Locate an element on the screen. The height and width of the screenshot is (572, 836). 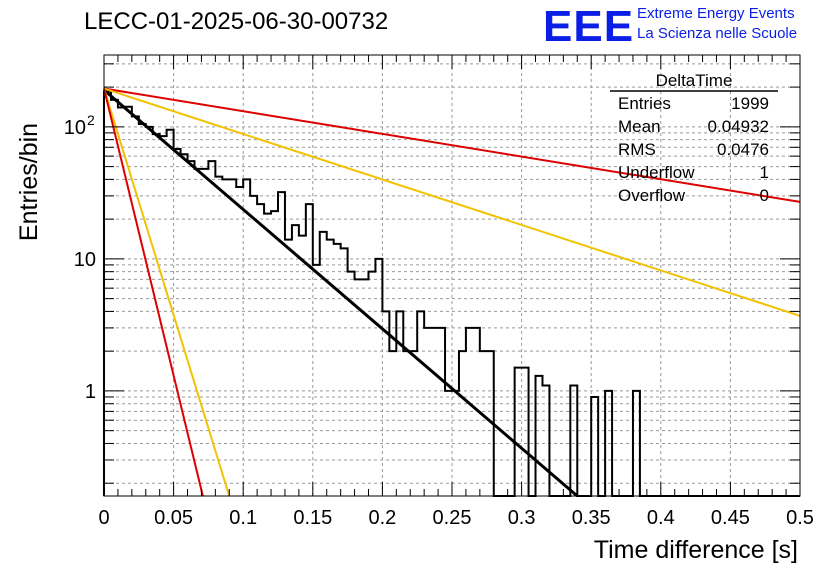
stat-label: RMS is located at coordinates (637, 149).